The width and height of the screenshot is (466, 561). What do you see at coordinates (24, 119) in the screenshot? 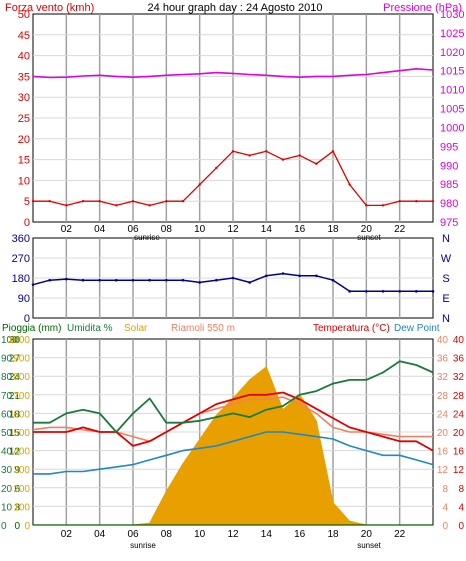
I see `wind-tick-label: 25` at bounding box center [24, 119].